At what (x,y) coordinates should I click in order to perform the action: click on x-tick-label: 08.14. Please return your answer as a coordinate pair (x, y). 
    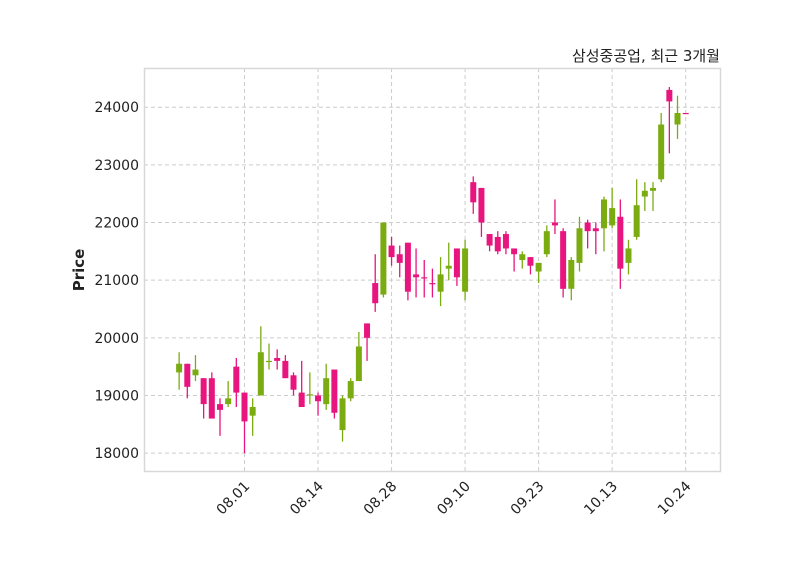
    Looking at the image, I should click on (307, 498).